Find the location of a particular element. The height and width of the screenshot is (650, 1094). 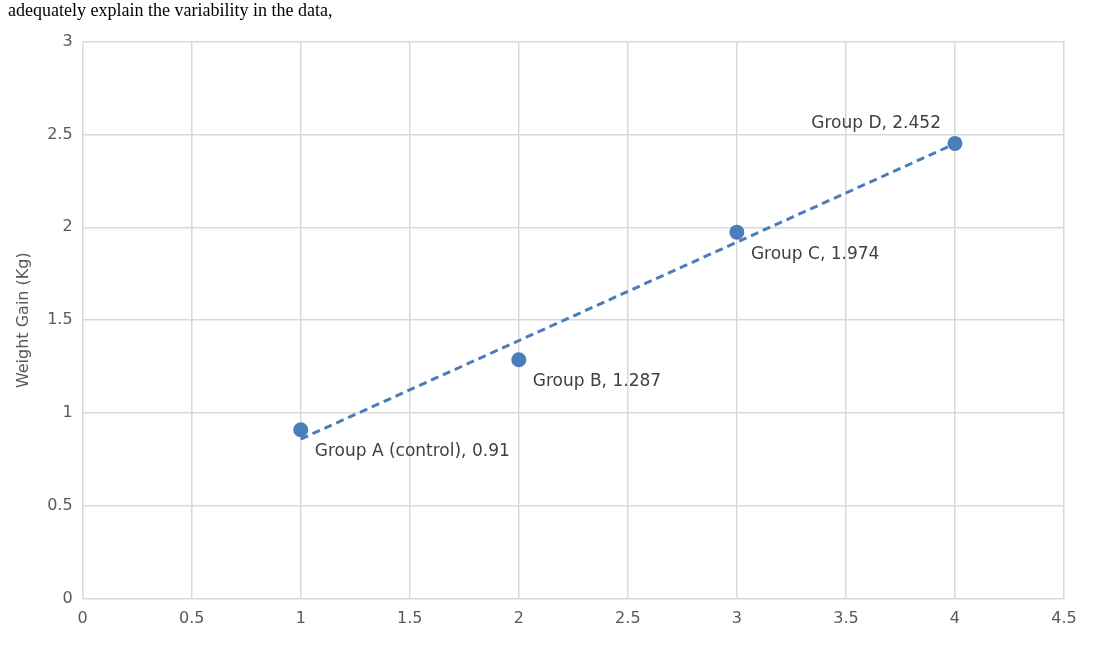

x-tick-label: 1 is located at coordinates (300, 617).